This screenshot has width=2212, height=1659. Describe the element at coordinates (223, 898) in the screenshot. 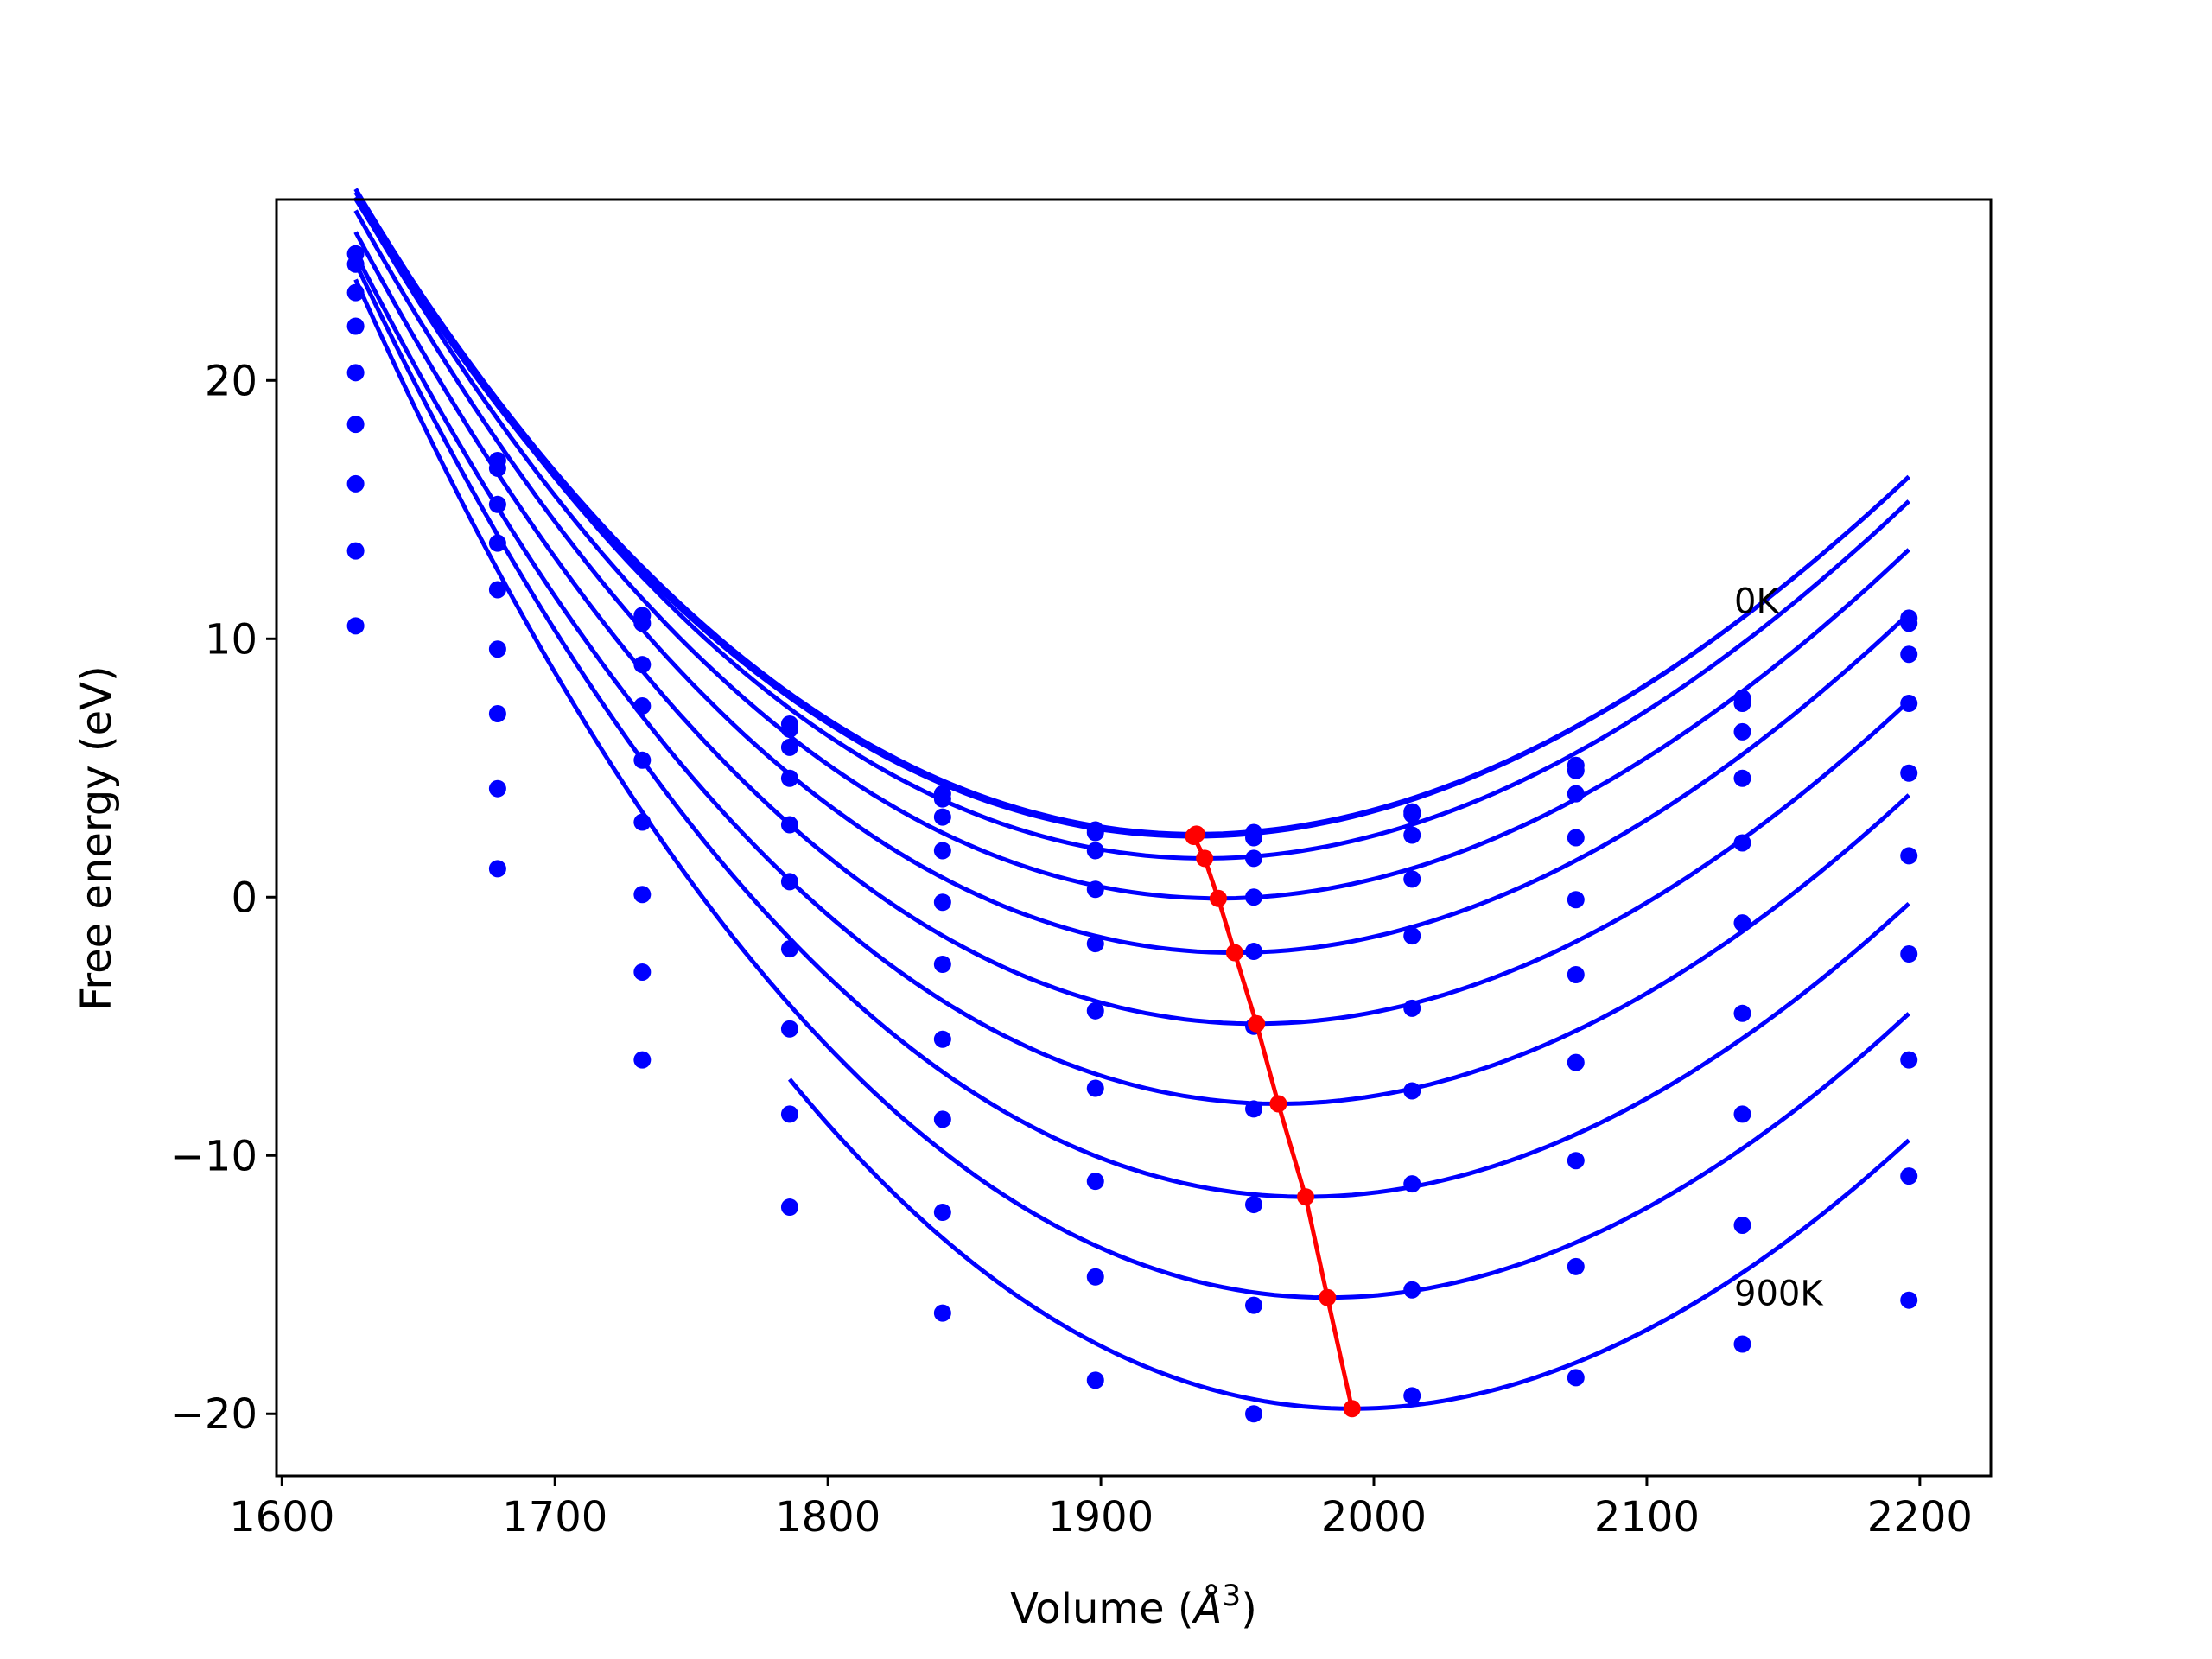

I see `y-axis: −20 −10 0 10 20` at that location.